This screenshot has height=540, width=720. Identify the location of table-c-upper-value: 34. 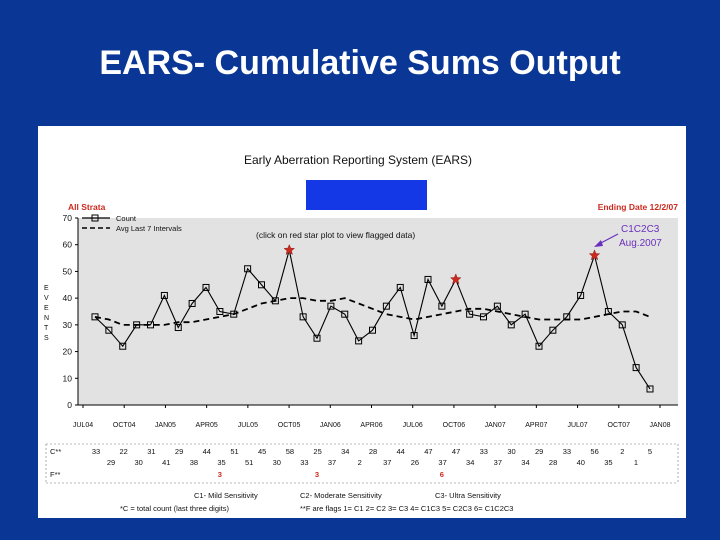
(345, 451).